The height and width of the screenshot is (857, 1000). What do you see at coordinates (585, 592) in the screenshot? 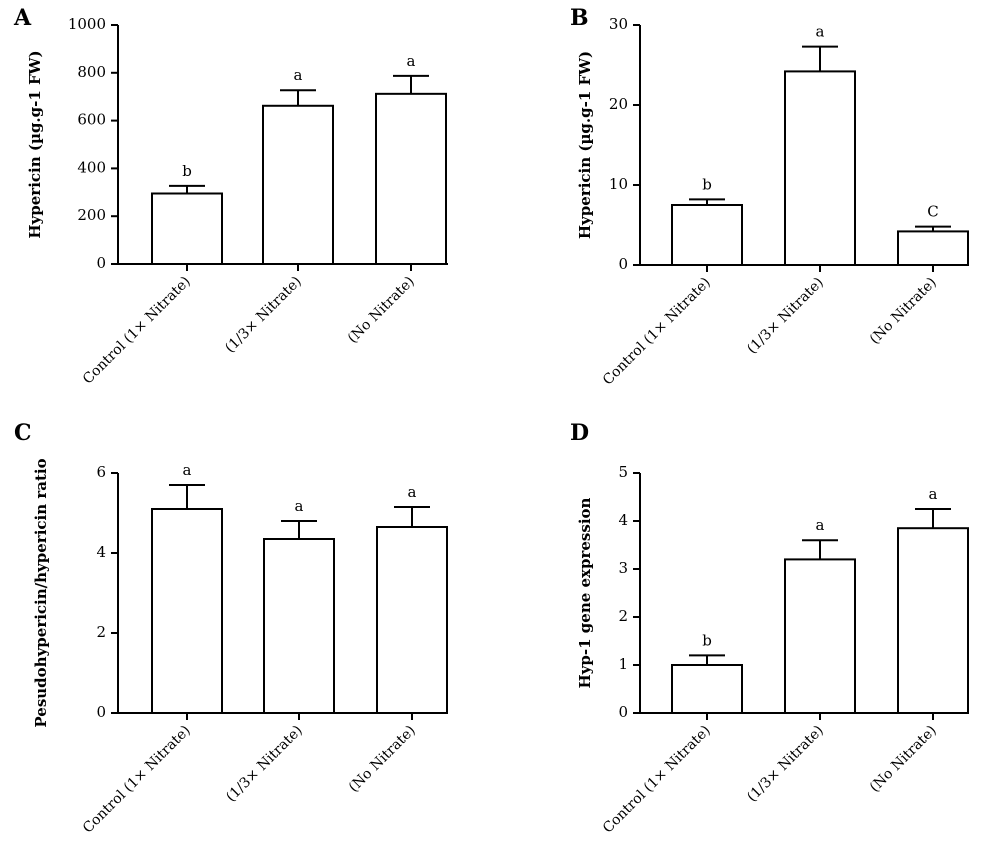
I see `y-axis-label: Hyp-1 gene expression` at bounding box center [585, 592].